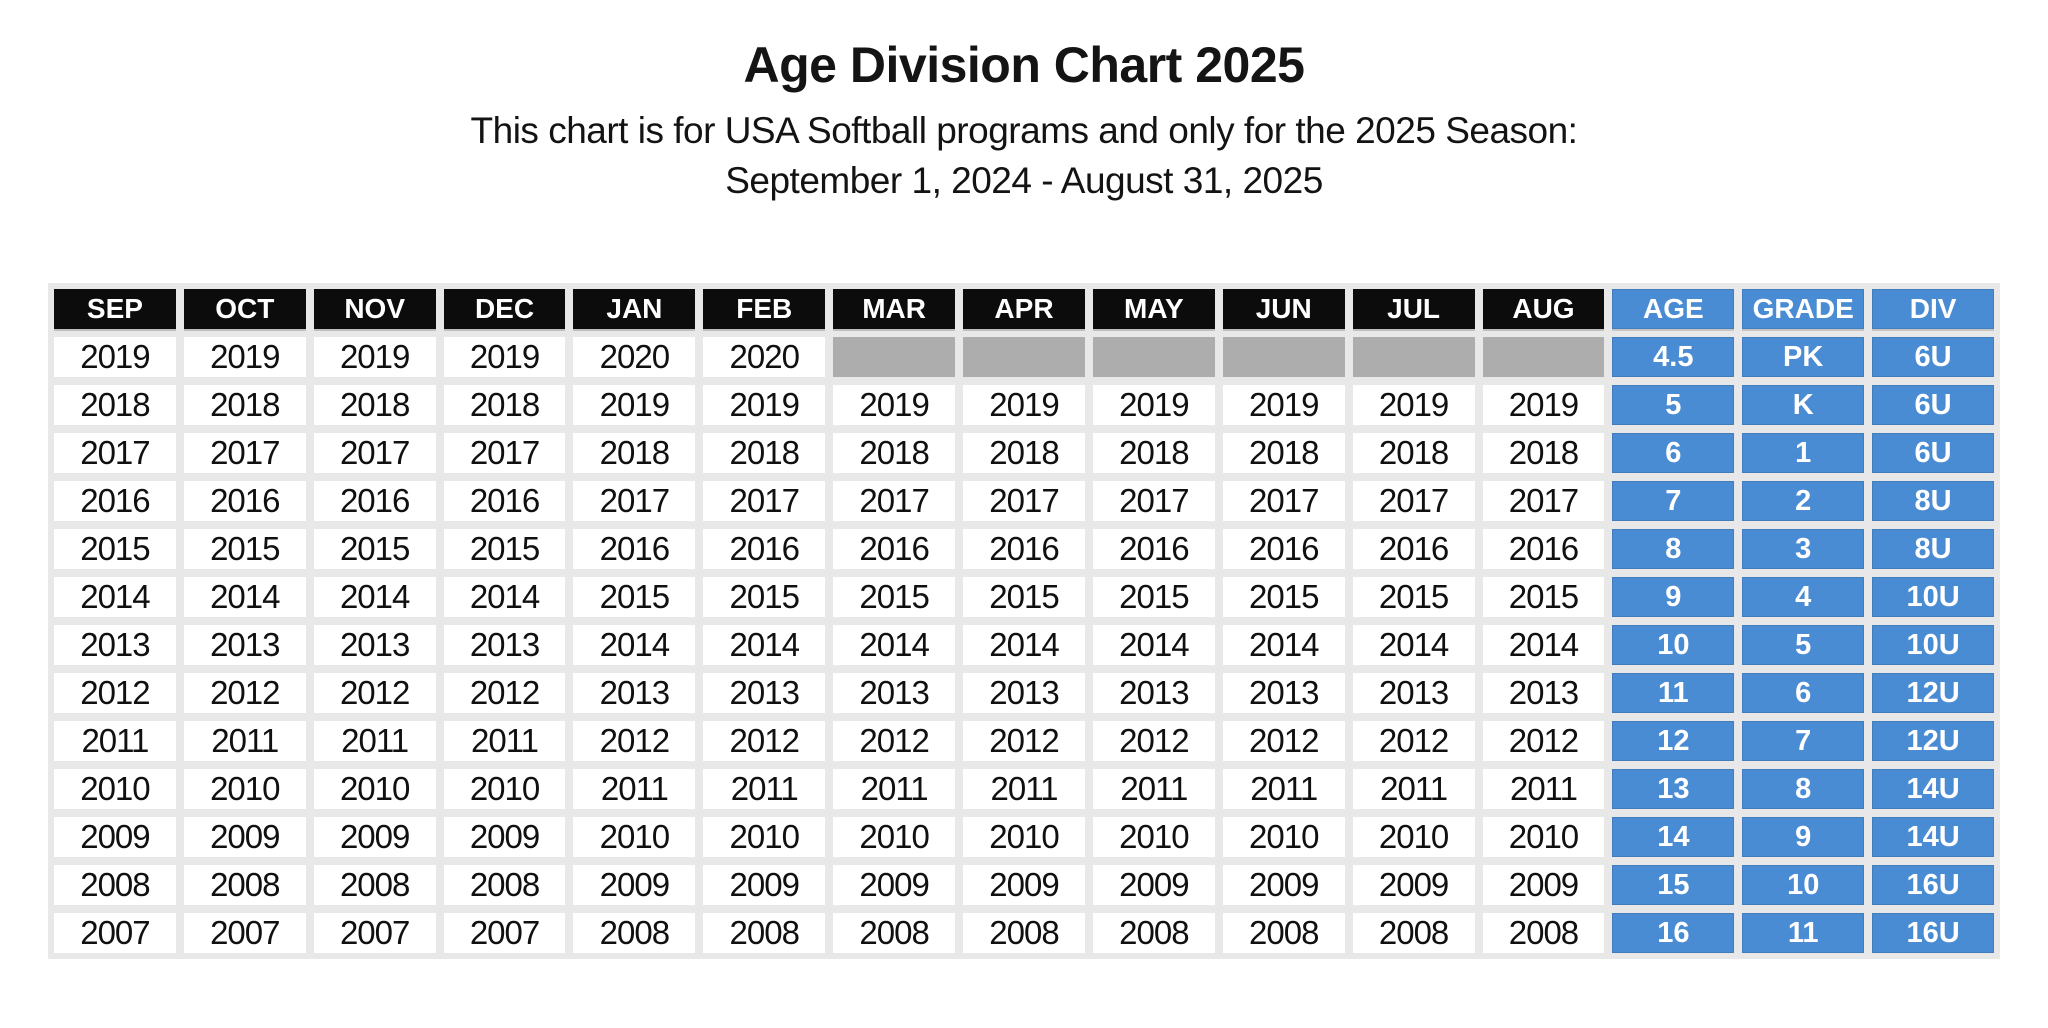 The image size is (2048, 1028). What do you see at coordinates (374, 309) in the screenshot?
I see `month-header-cell: NOV` at bounding box center [374, 309].